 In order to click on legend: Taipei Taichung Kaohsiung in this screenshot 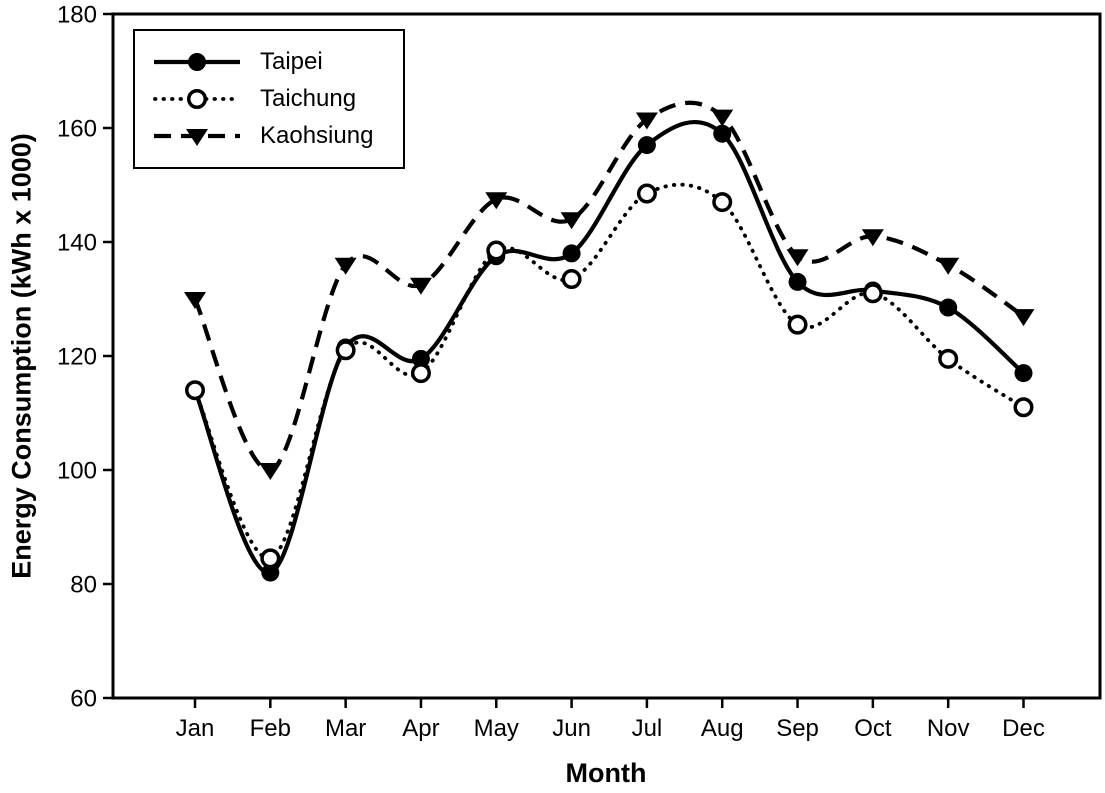, I will do `click(269, 99)`.